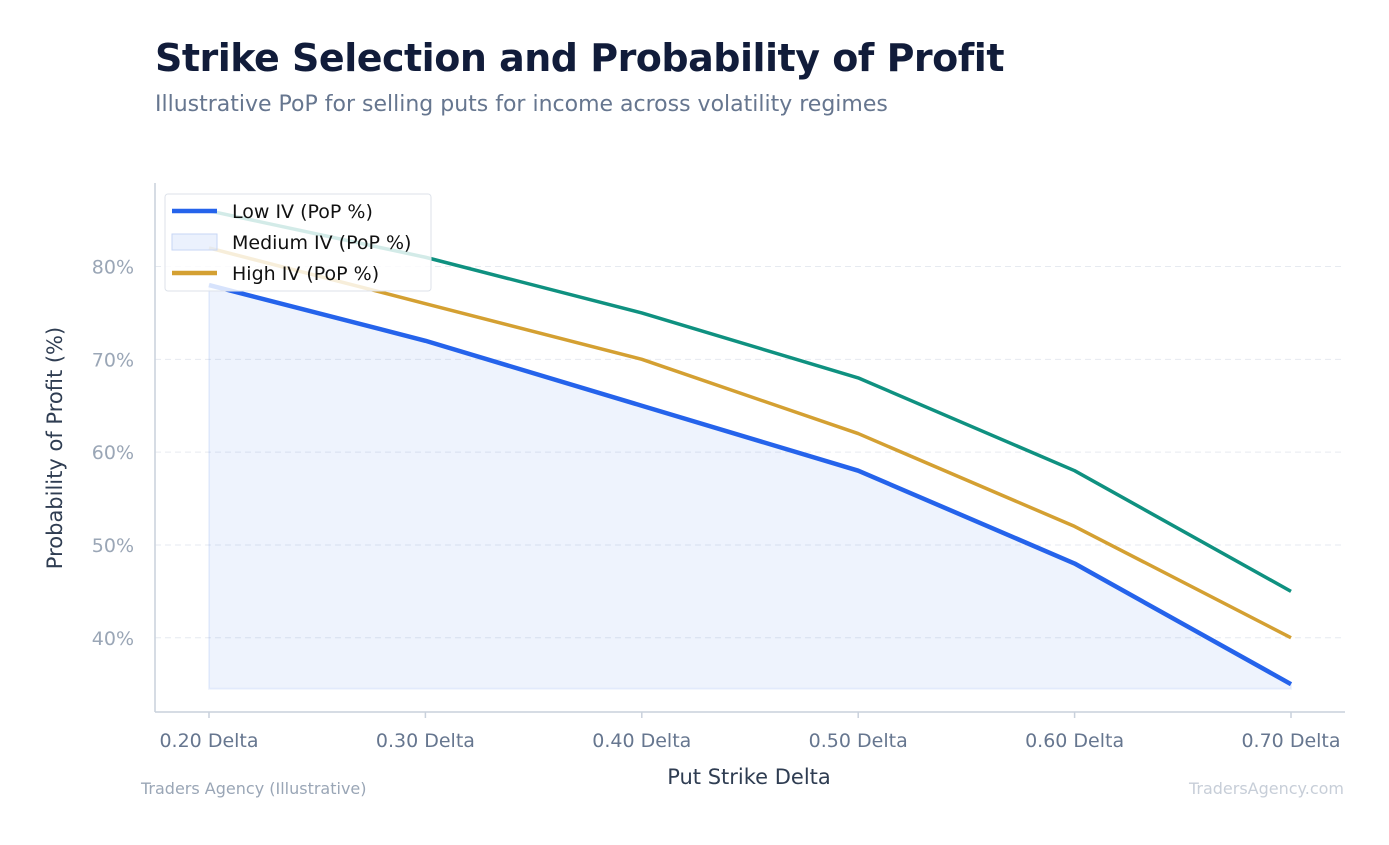 This screenshot has width=1389, height=845. What do you see at coordinates (1266, 788) in the screenshot?
I see `watermark: TradersAgency.com` at bounding box center [1266, 788].